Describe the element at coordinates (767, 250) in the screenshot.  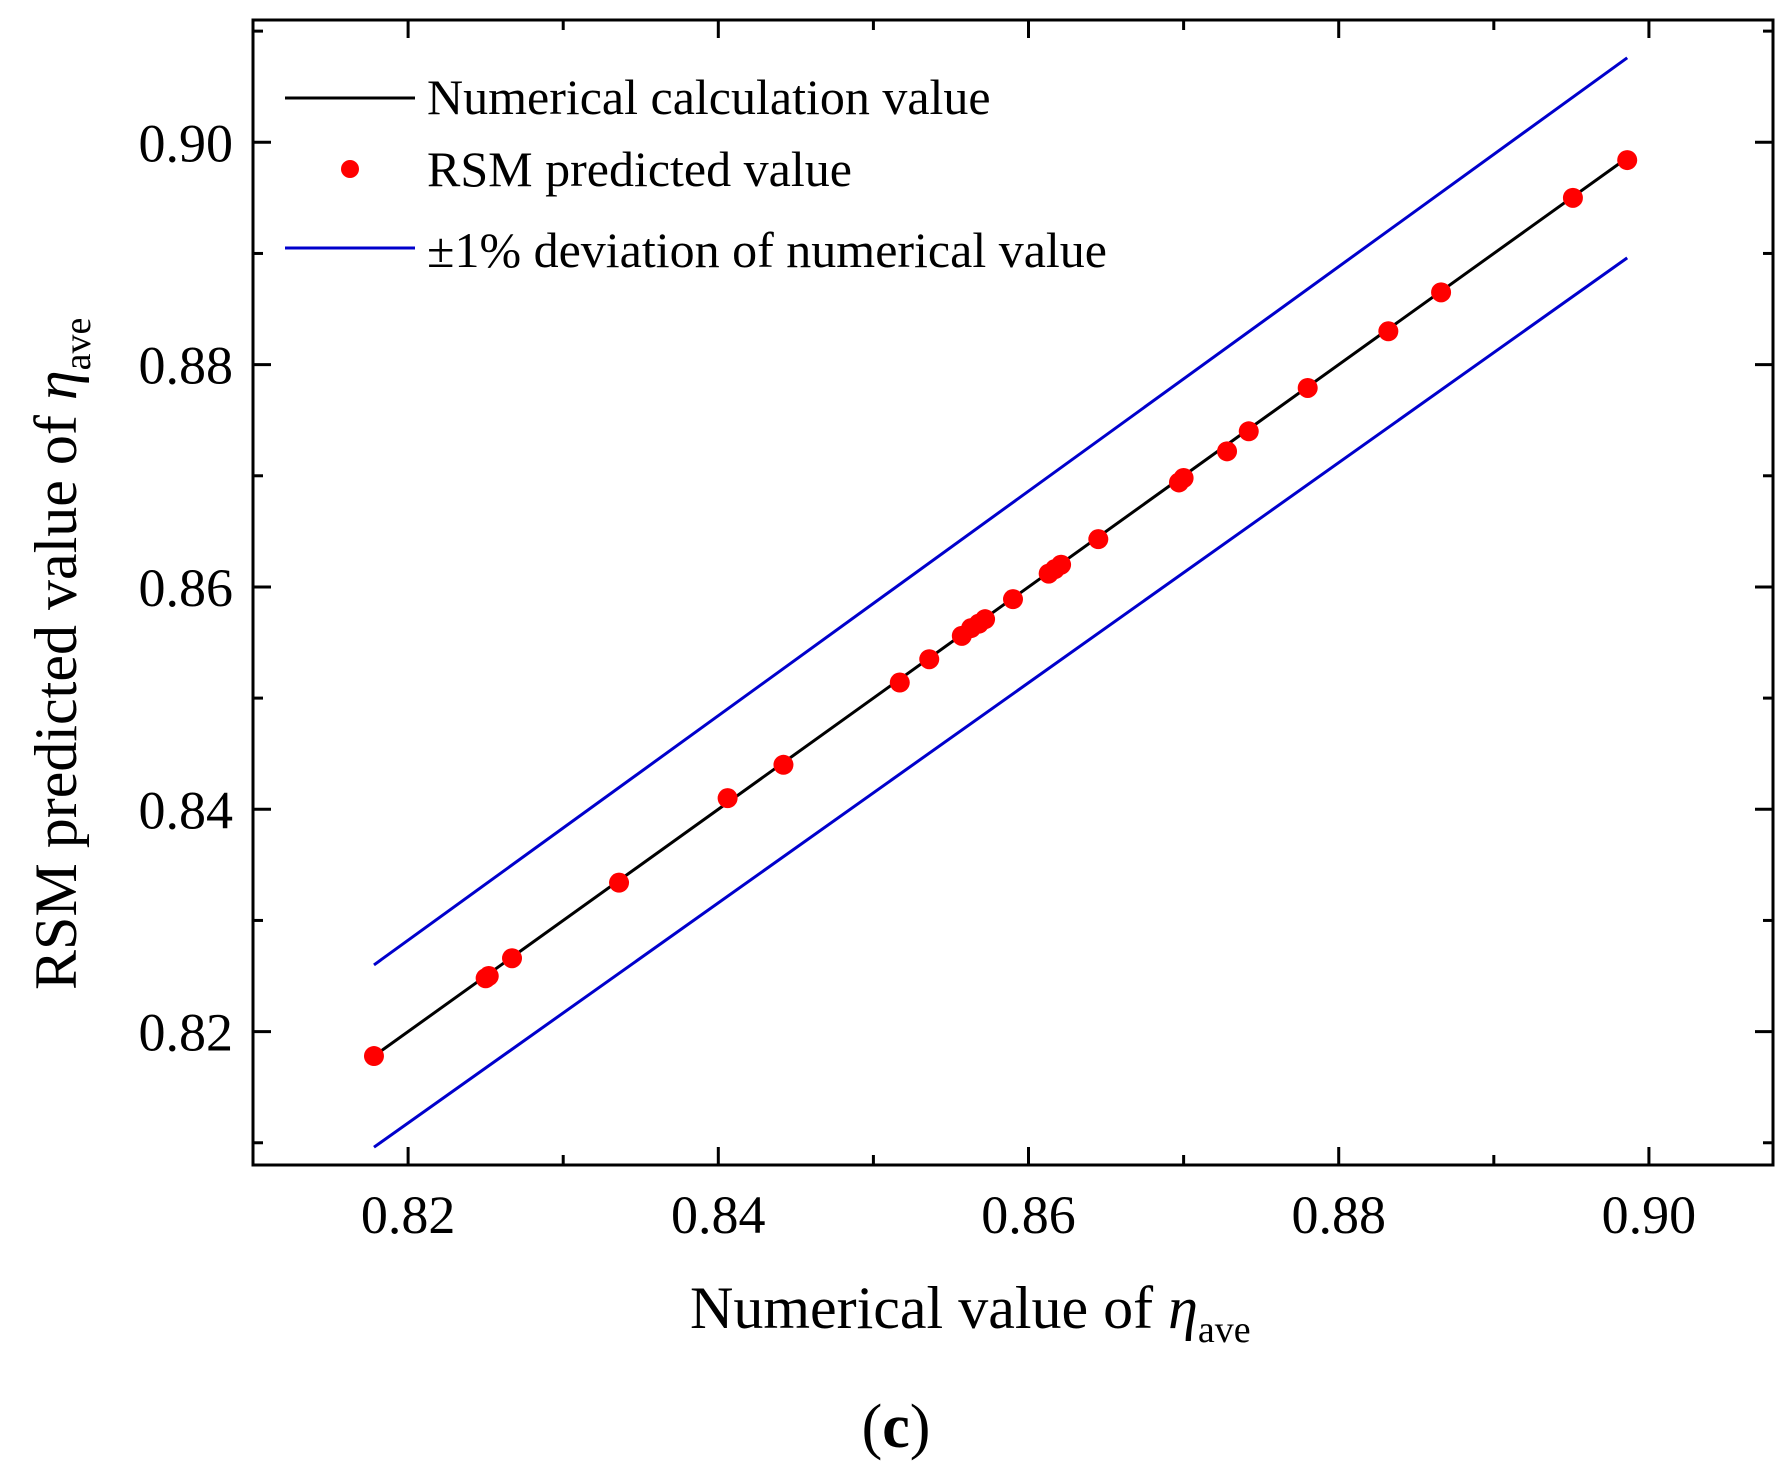
I see `legend-label-deviation: ±1% deviation of numerical value` at that location.